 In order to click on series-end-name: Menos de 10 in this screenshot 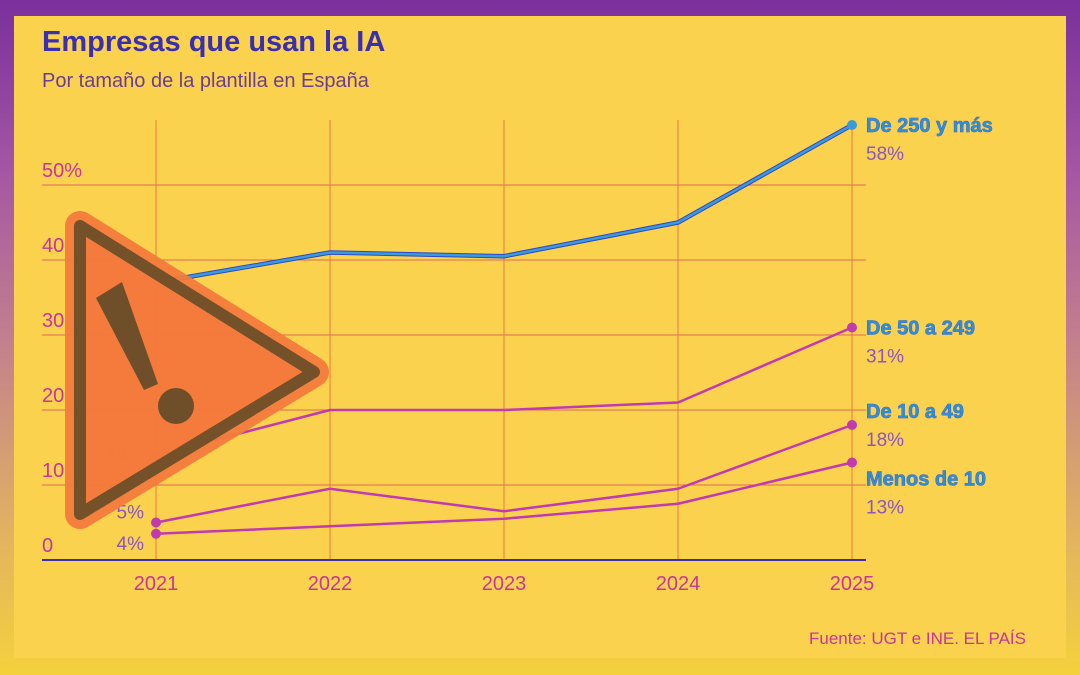, I will do `click(926, 480)`.